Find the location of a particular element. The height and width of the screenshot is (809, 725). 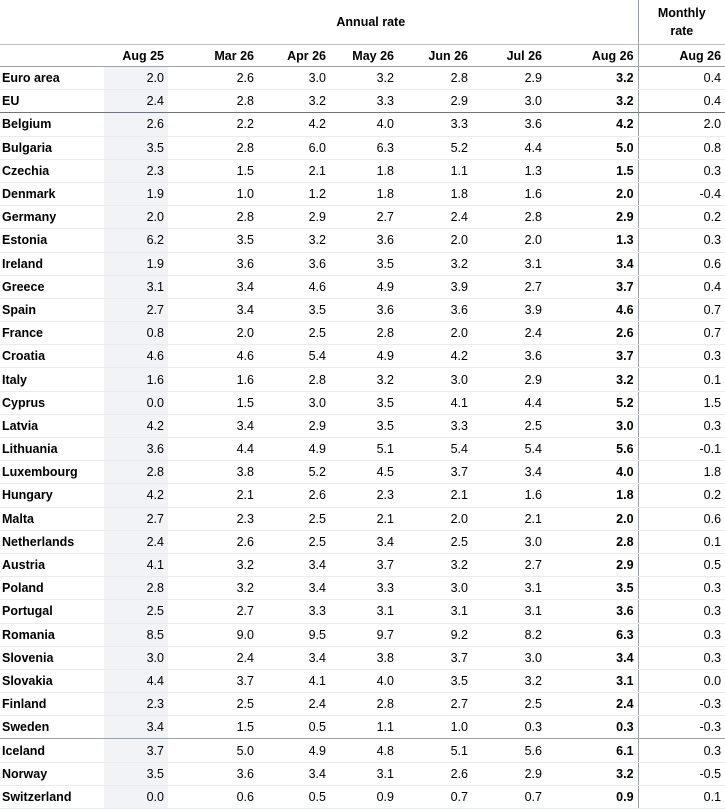

value-cell-apr26: 2.9 is located at coordinates (294, 217).